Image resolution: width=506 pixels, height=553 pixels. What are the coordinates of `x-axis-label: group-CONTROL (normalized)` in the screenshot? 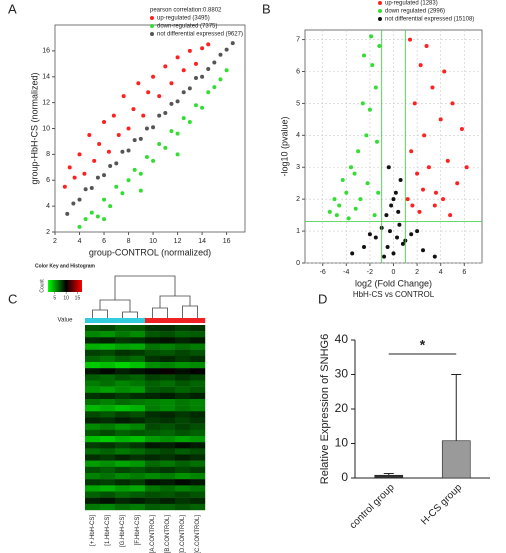 It's located at (150, 252).